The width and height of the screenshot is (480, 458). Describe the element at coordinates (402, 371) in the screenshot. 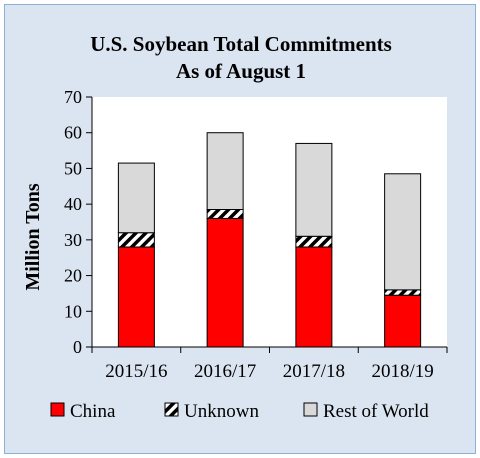

I see `x-tick-label: 2018/19` at that location.